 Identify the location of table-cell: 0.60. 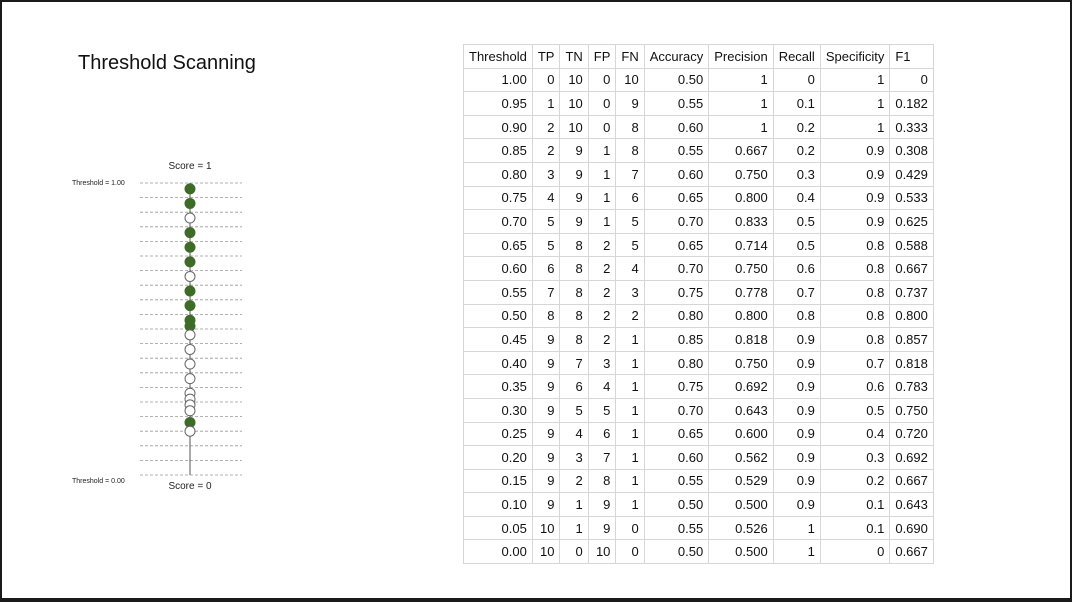
(676, 457).